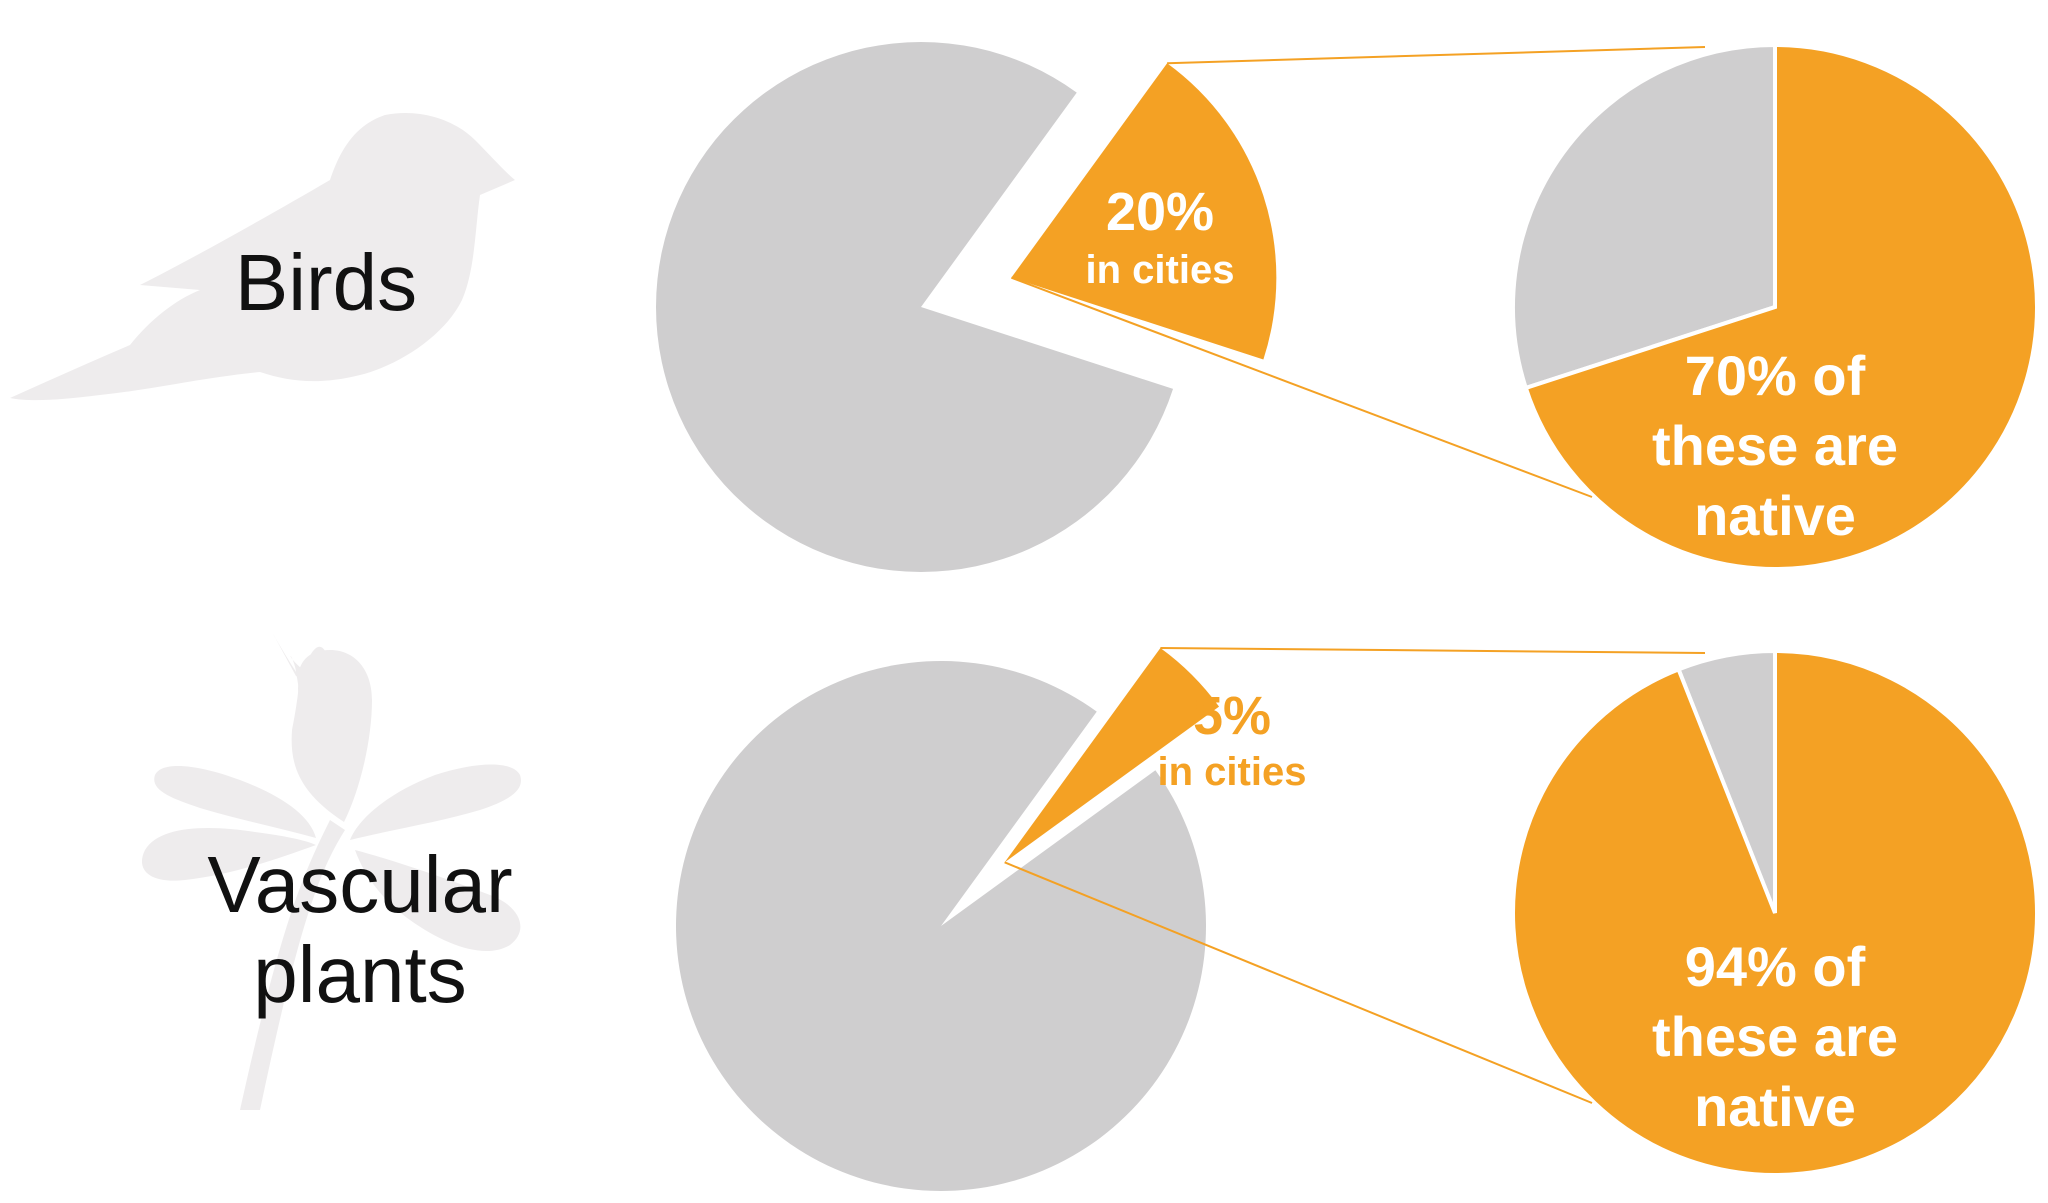 This screenshot has height=1203, width=2048. I want to click on row-label-line: Vascular, so click(360, 884).